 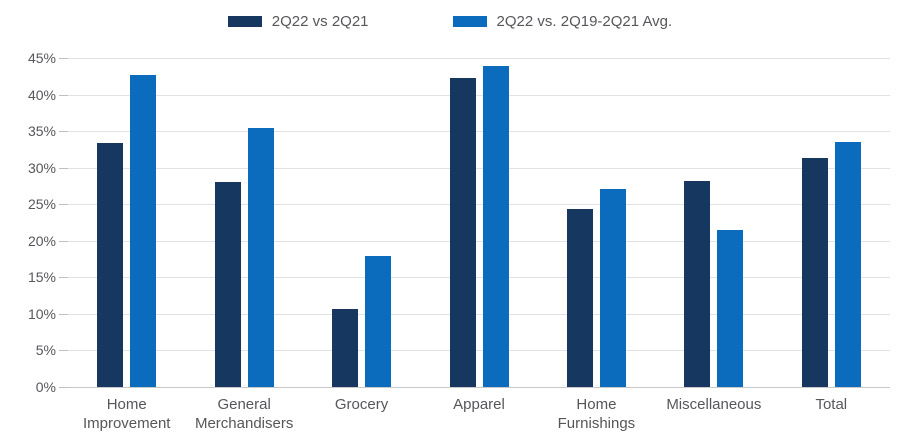 I want to click on legend-item-1: 2Q22 vs. 2Q19-2Q21 Avg., so click(x=562, y=21).